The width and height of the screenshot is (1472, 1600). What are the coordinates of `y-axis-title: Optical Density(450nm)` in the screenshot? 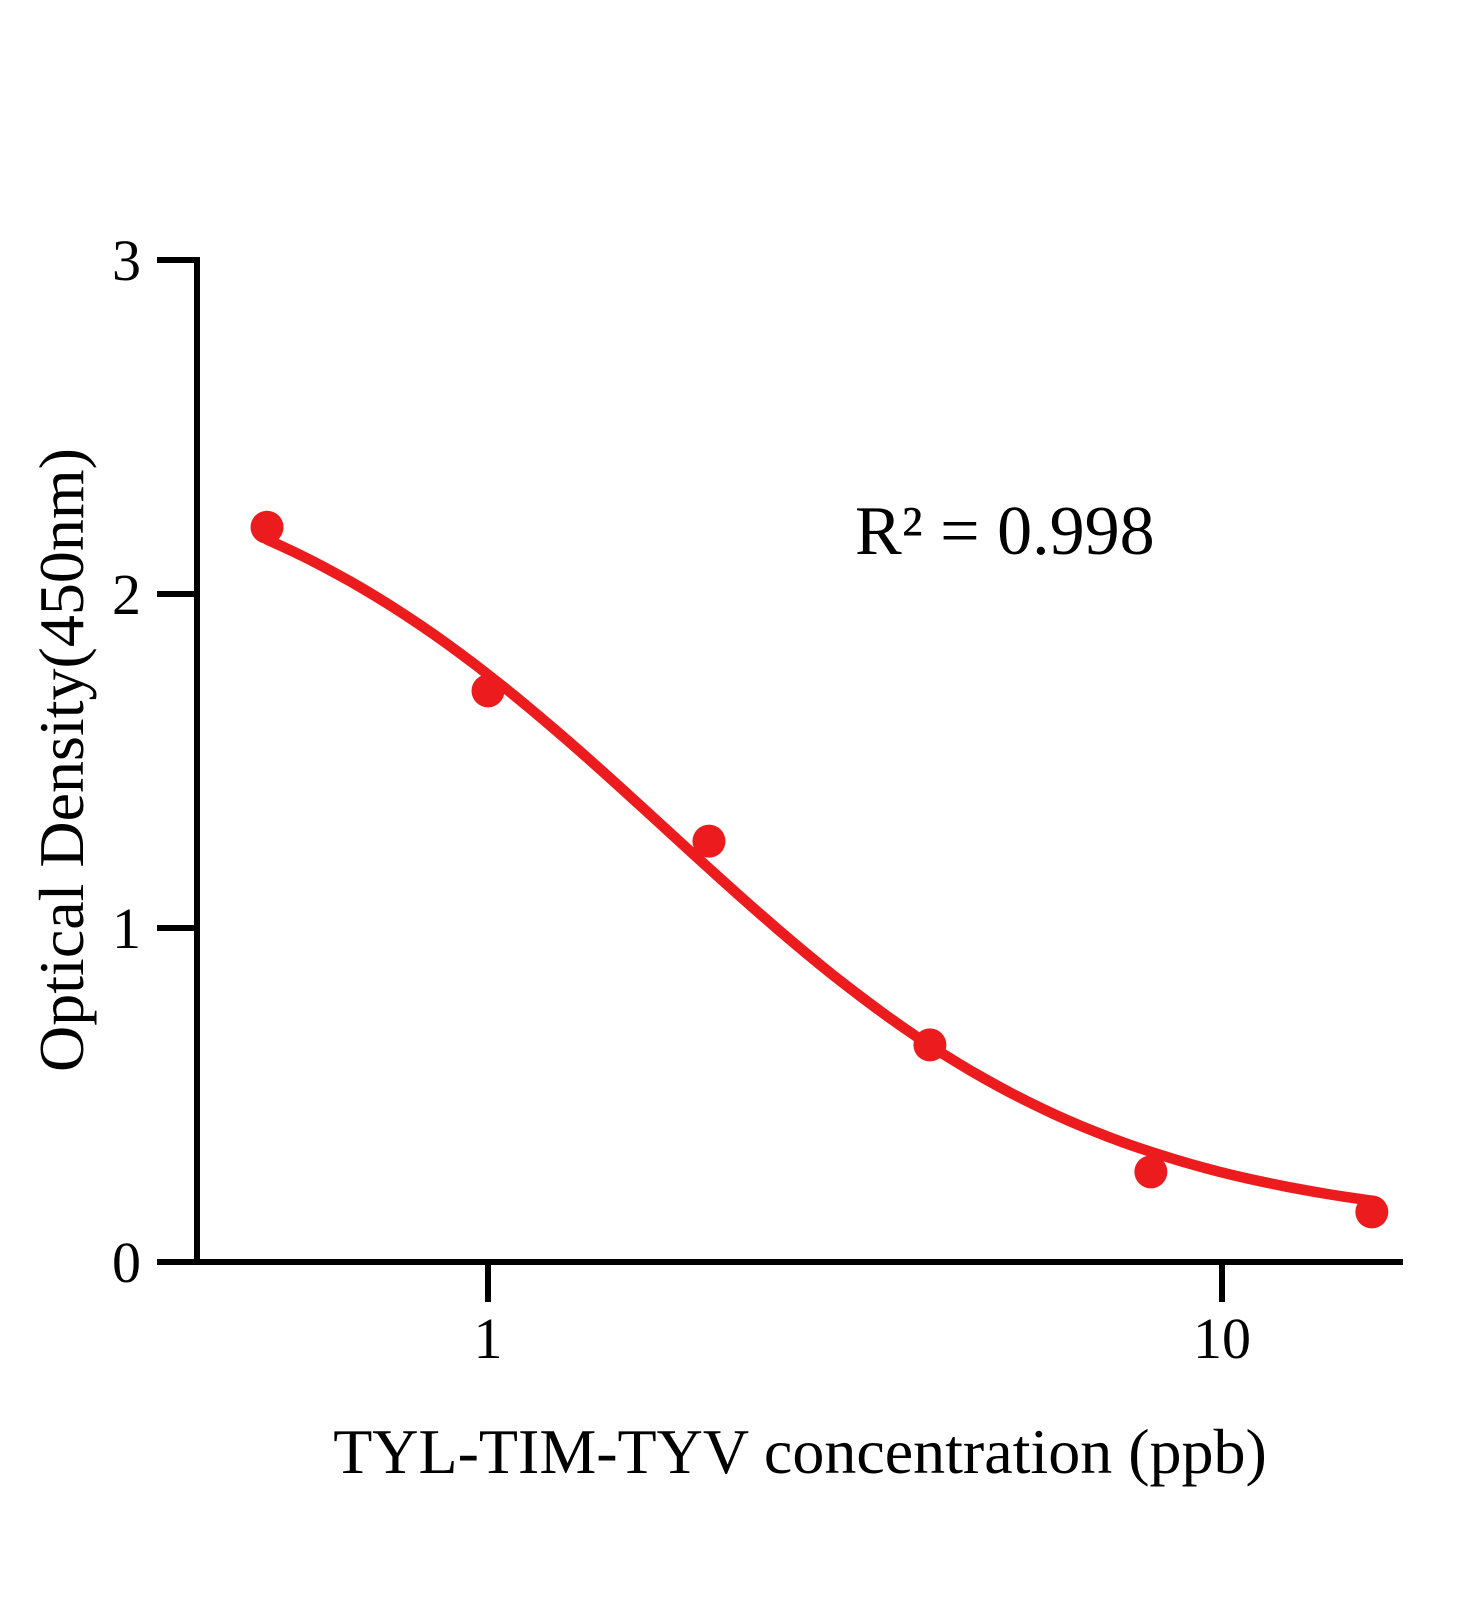 It's located at (61, 760).